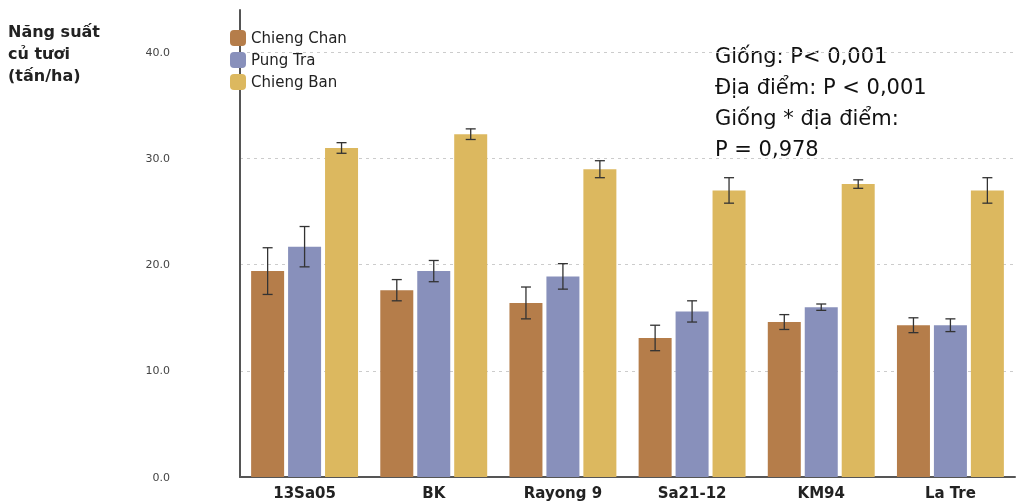  Describe the element at coordinates (161, 477) in the screenshot. I see `y-tick-label: 0.0` at that location.